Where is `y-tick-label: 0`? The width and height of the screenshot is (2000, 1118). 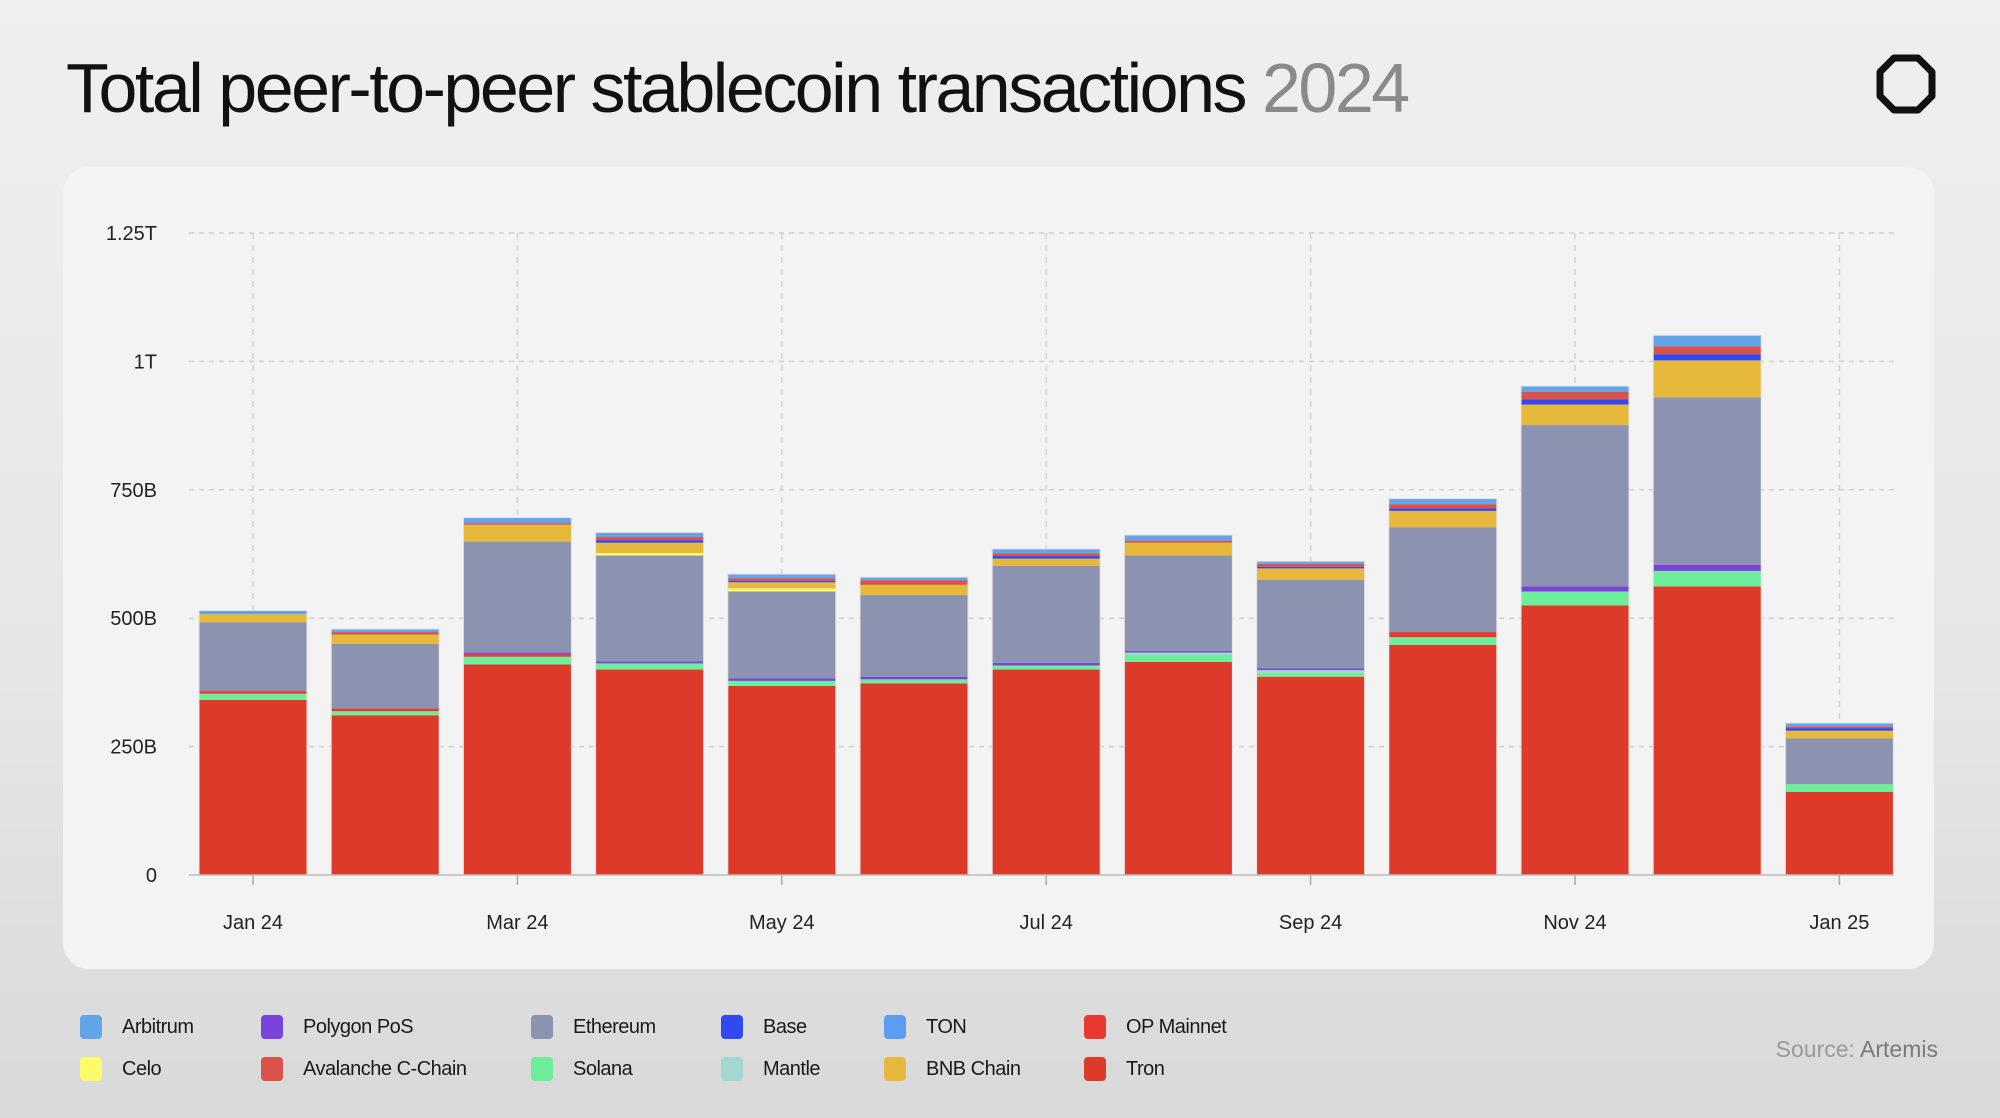
y-tick-label: 0 is located at coordinates (151, 876).